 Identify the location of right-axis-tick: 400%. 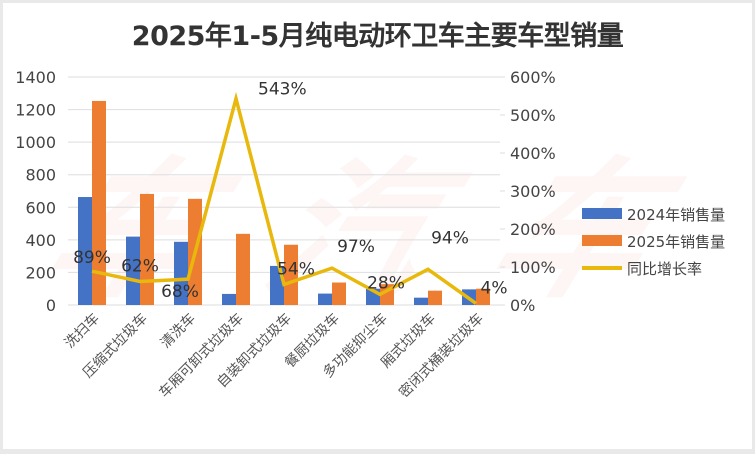
(533, 153).